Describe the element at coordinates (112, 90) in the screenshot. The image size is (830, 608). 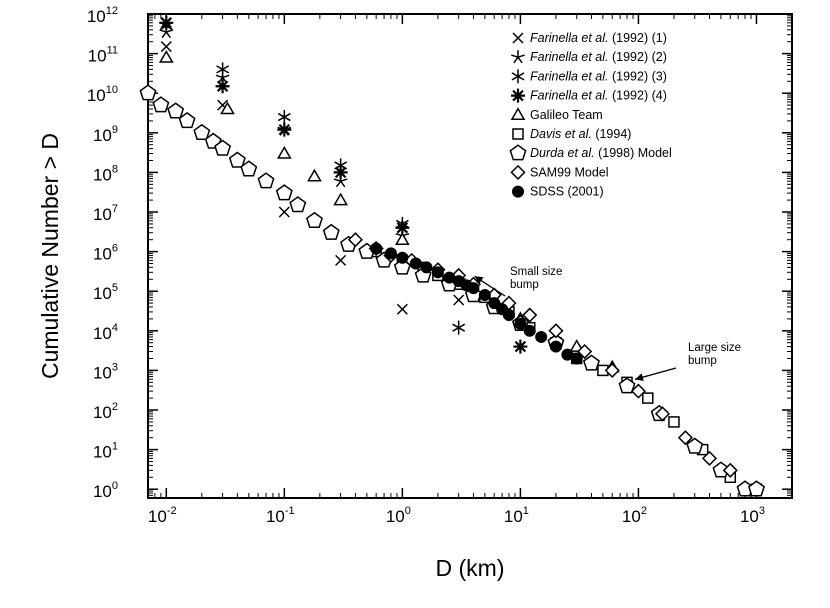
I see `y-tick-exponent: 10` at that location.